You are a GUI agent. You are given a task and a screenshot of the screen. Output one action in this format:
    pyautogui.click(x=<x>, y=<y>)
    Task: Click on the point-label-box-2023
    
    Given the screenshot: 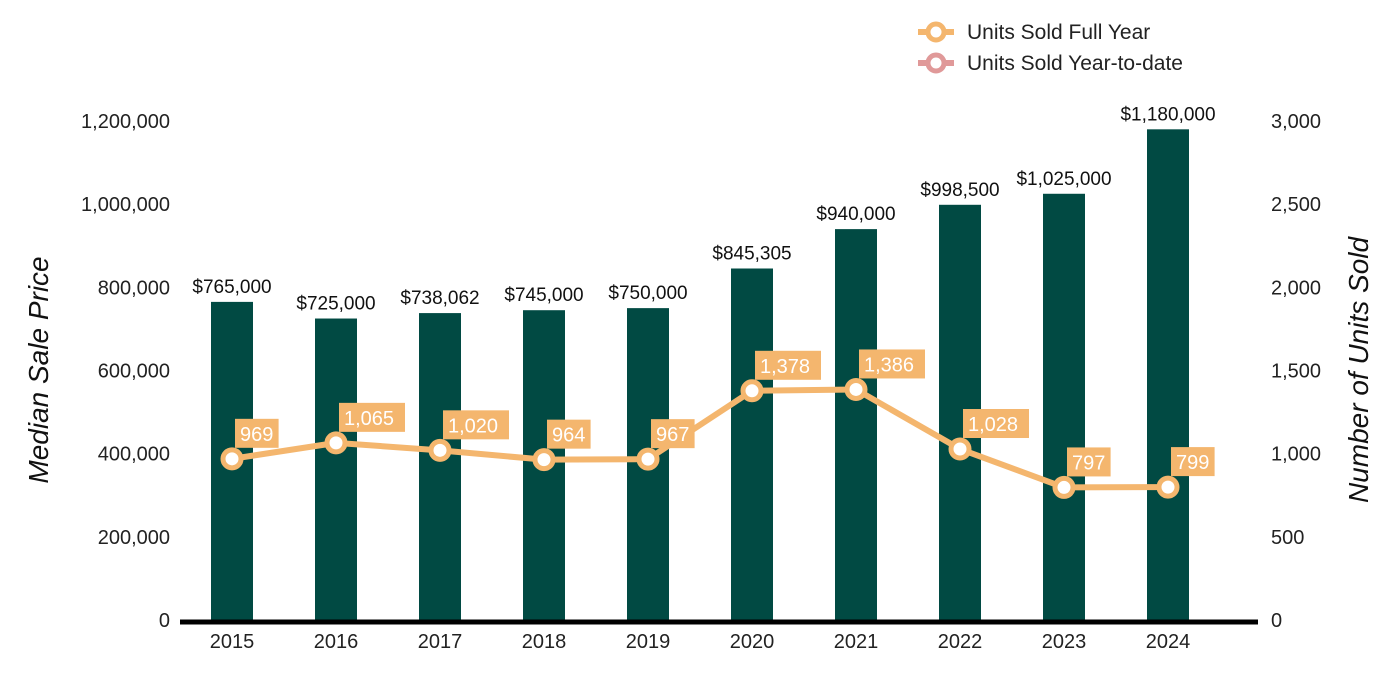 What is the action you would take?
    pyautogui.click(x=1089, y=462)
    